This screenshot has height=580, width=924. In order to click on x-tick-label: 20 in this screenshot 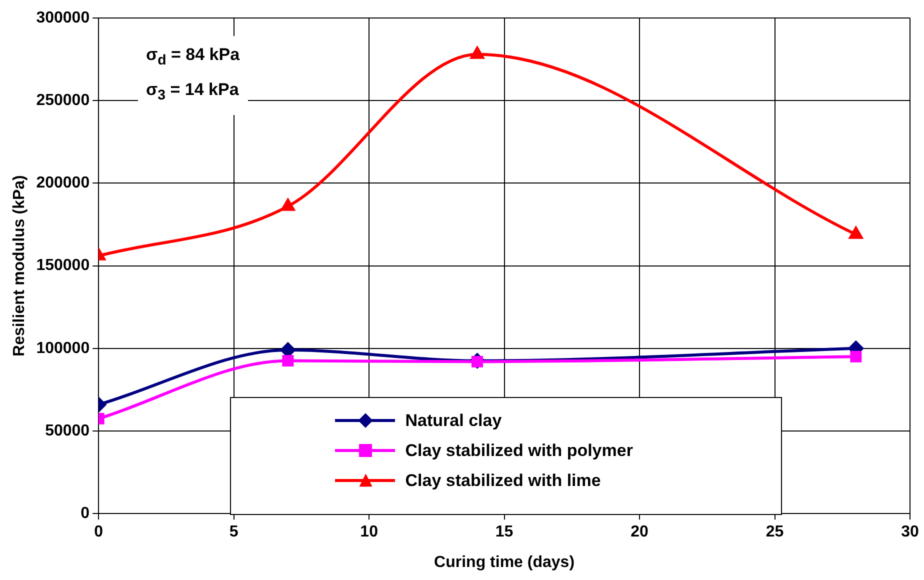, I will do `click(639, 532)`.